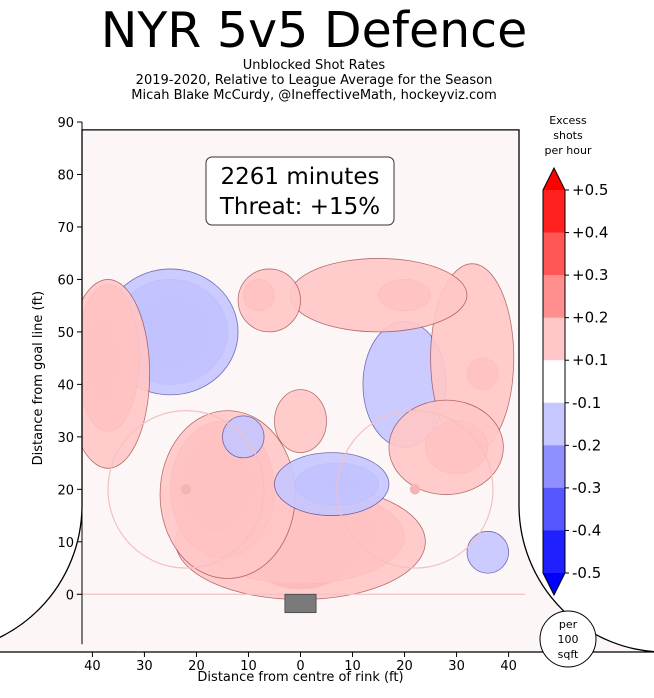 The height and width of the screenshot is (698, 654). I want to click on summary-box: 2261 minutes Threat: +15%, so click(300, 191).